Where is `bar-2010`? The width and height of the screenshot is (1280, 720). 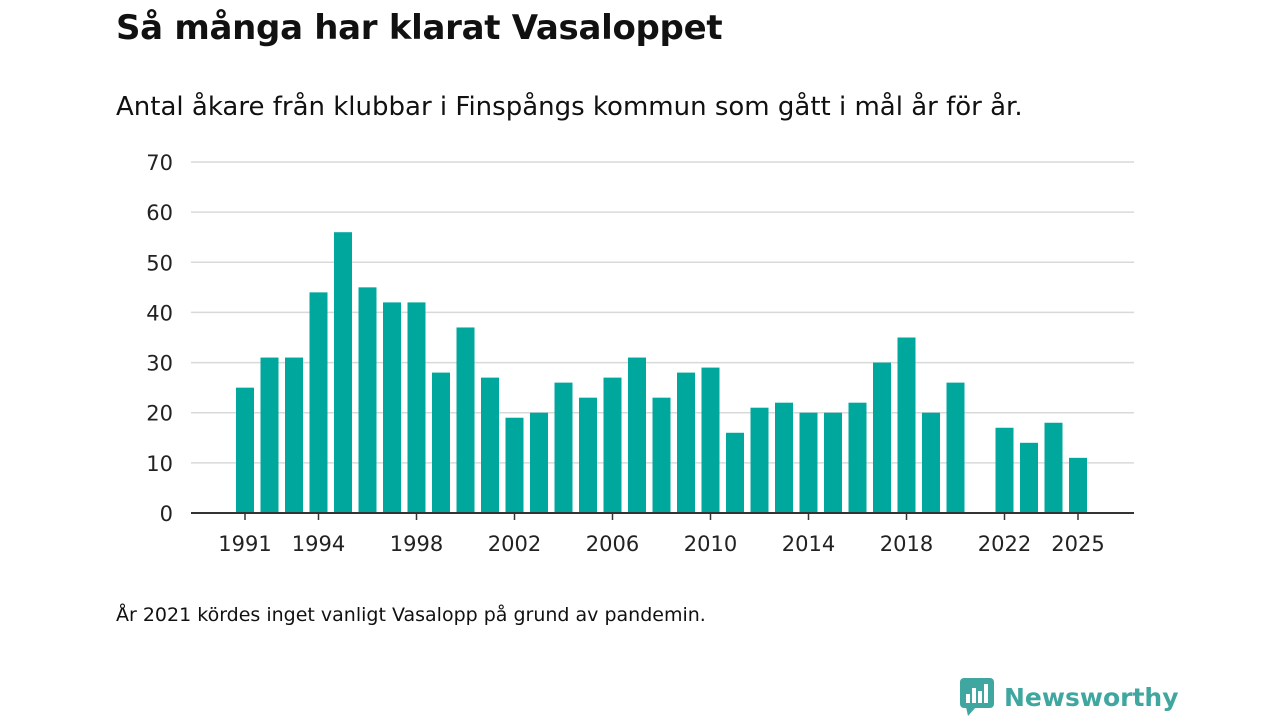
bar-2010 is located at coordinates (710, 440).